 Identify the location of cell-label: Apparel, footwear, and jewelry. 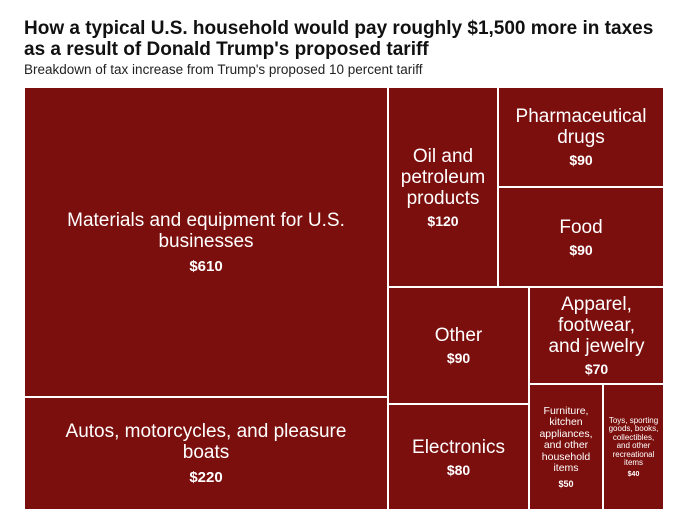
(596, 325).